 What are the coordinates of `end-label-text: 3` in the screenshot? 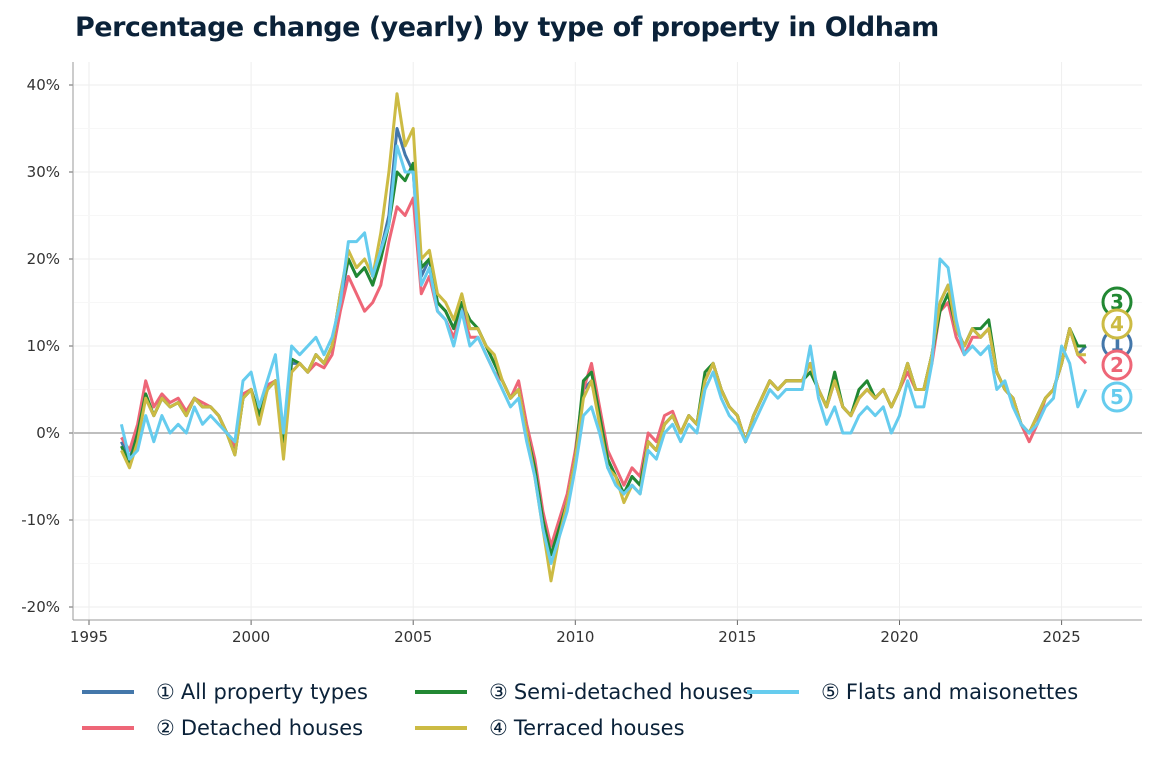 It's located at (1117, 302).